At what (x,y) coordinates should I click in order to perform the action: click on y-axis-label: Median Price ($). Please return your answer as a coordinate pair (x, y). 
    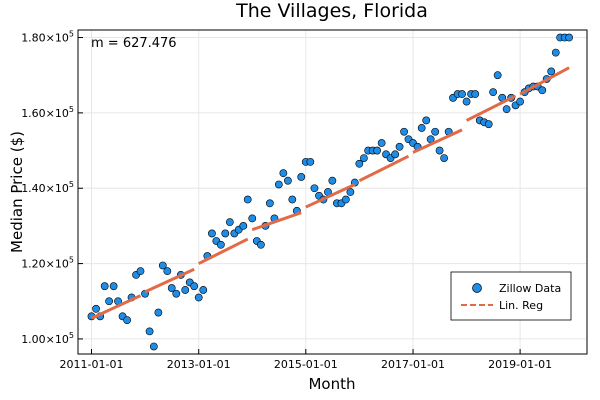
    Looking at the image, I should click on (17, 192).